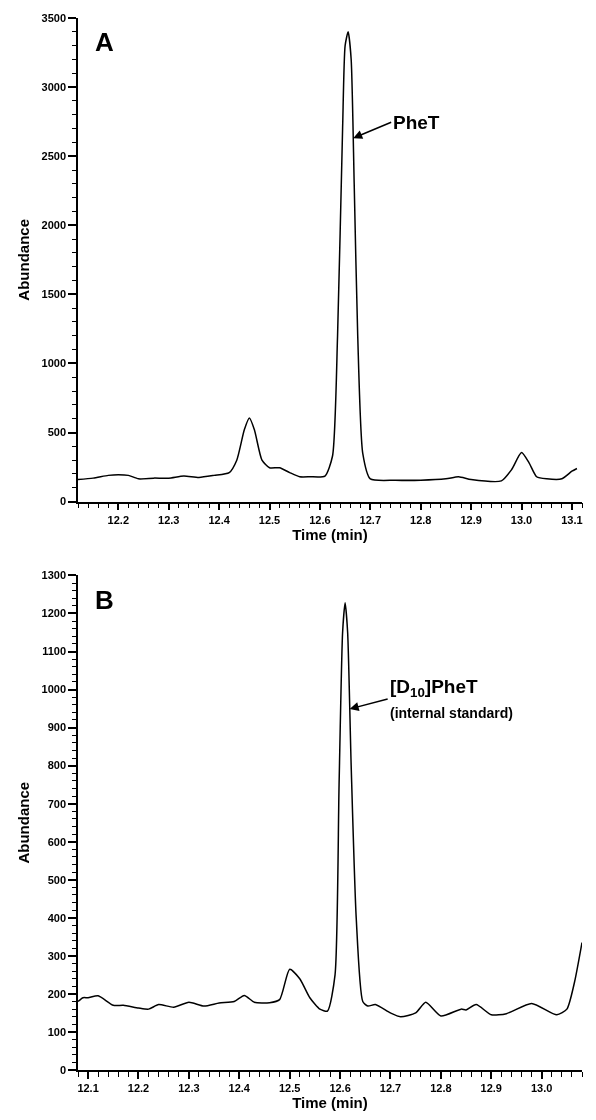 This screenshot has height=1120, width=596. Describe the element at coordinates (54, 156) in the screenshot. I see `y-tick-label: 2500` at that location.